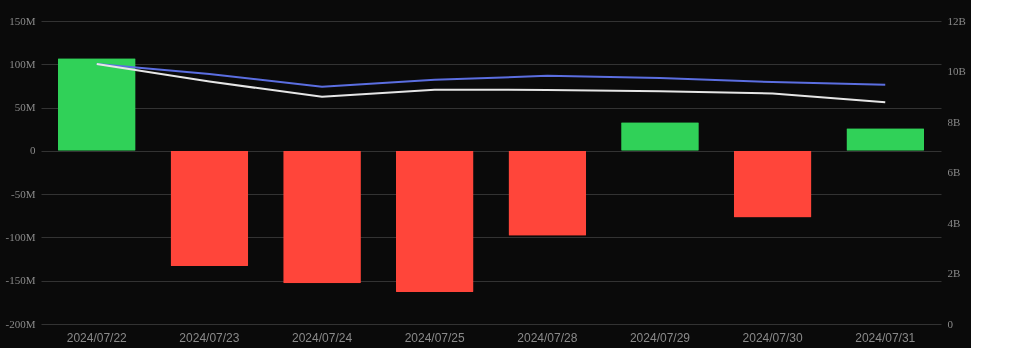 This screenshot has height=350, width=1024. I want to click on x-tick-label: 2024/07/24, so click(322, 337).